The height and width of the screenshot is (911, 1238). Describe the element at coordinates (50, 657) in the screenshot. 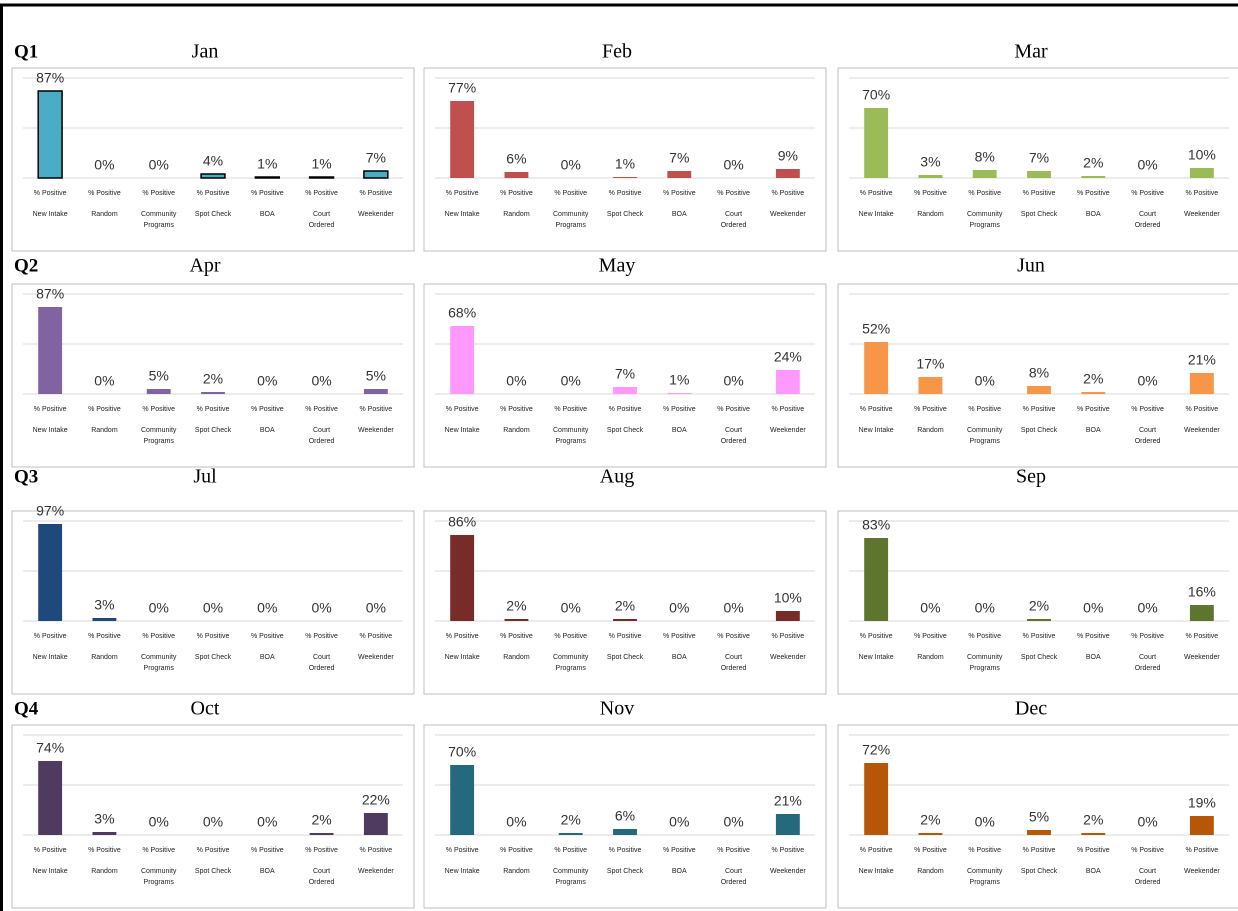

I see `x-tick-label: New Intake` at that location.